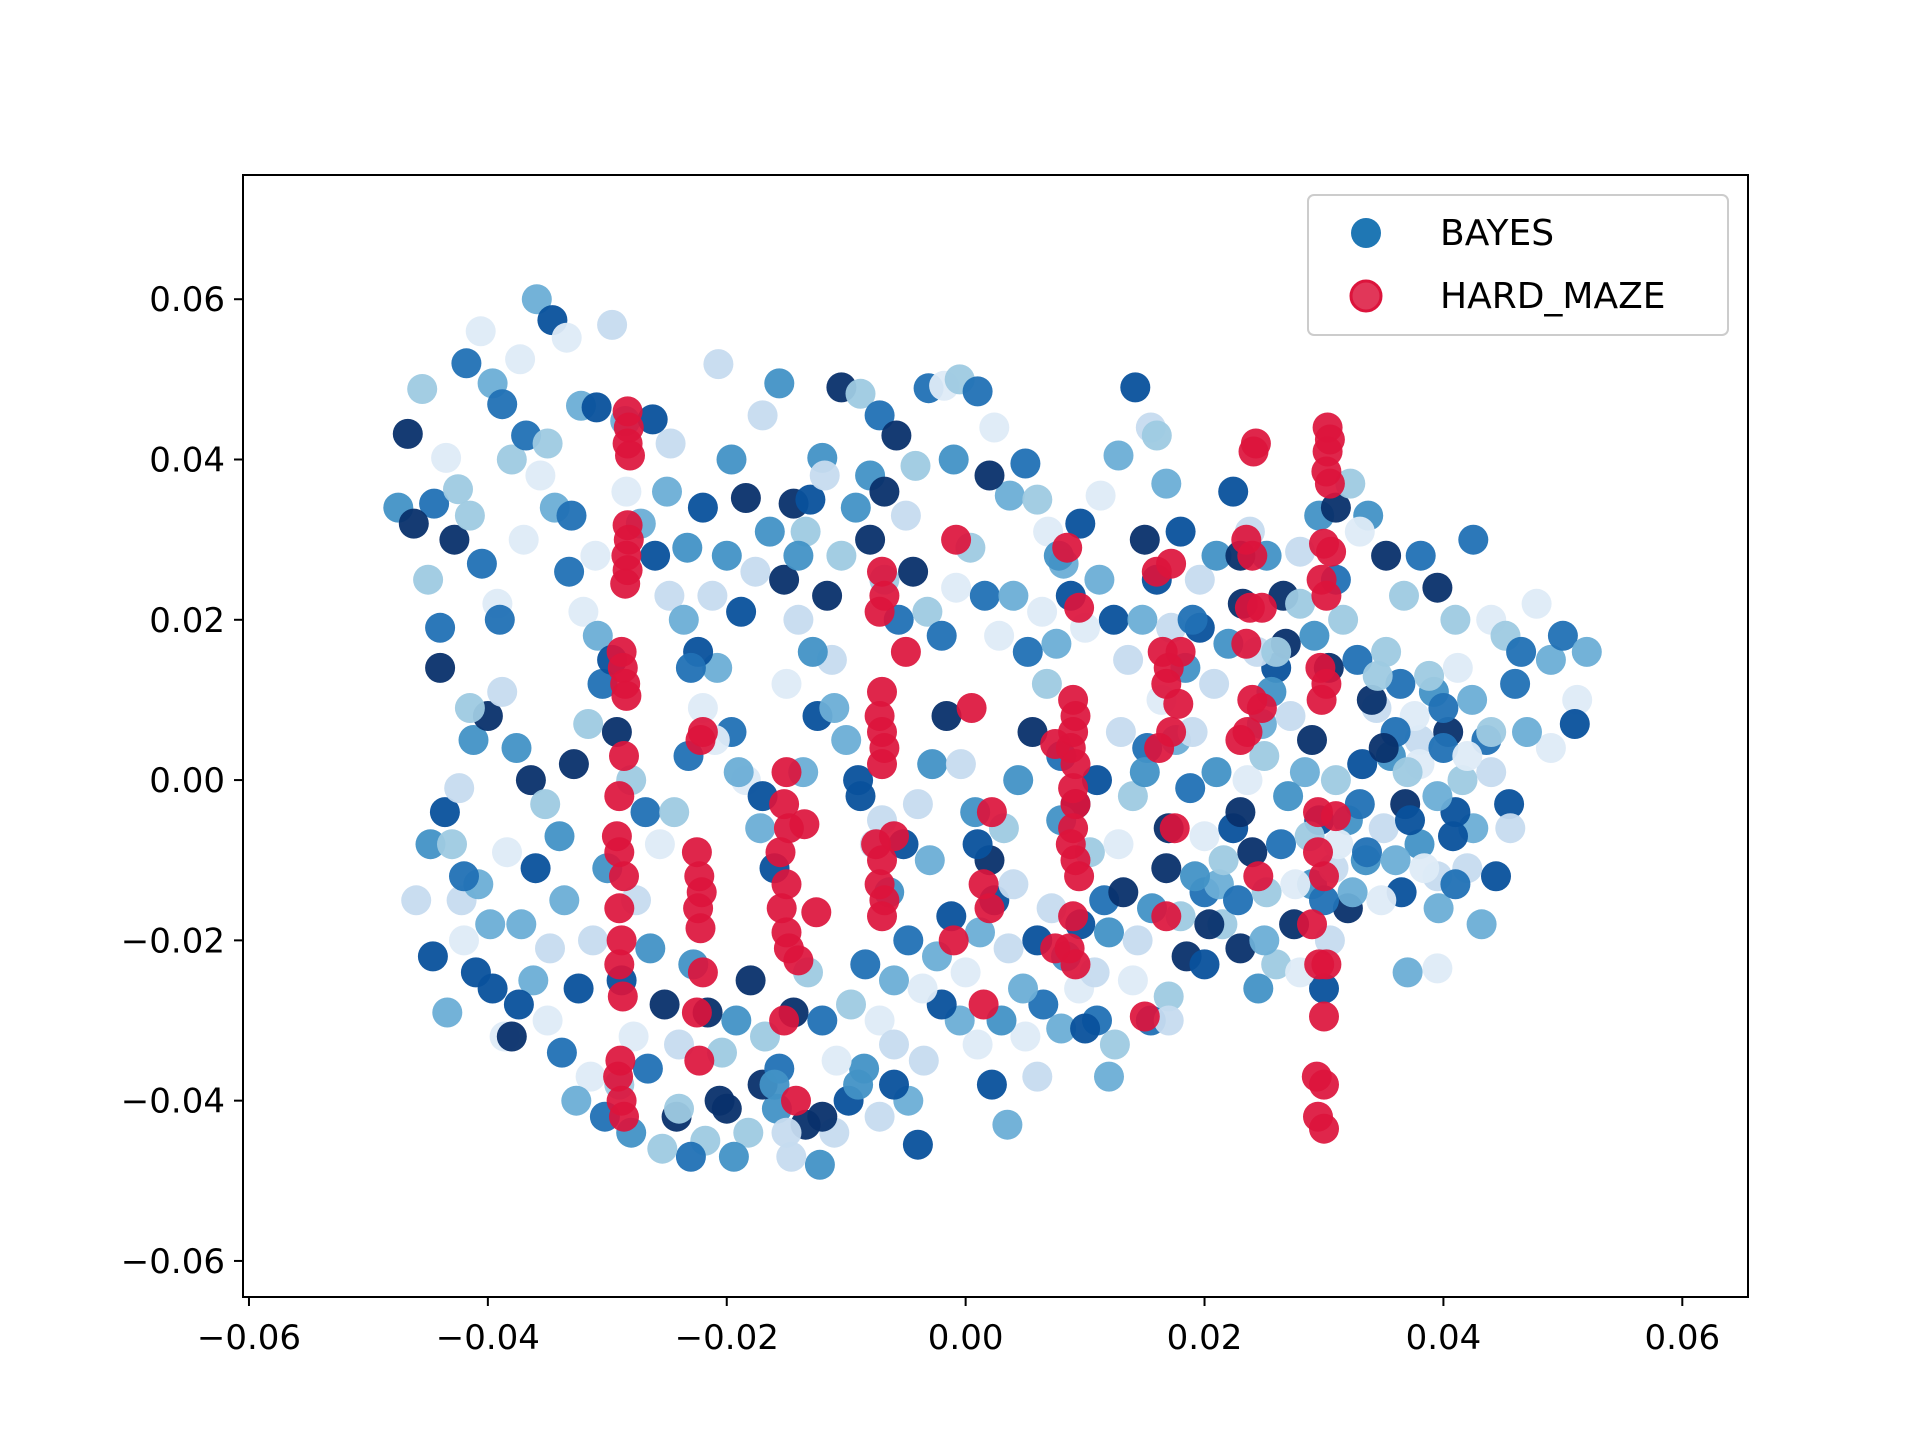  What do you see at coordinates (173, 1262) in the screenshot?
I see `y-tick-label: −0.06` at bounding box center [173, 1262].